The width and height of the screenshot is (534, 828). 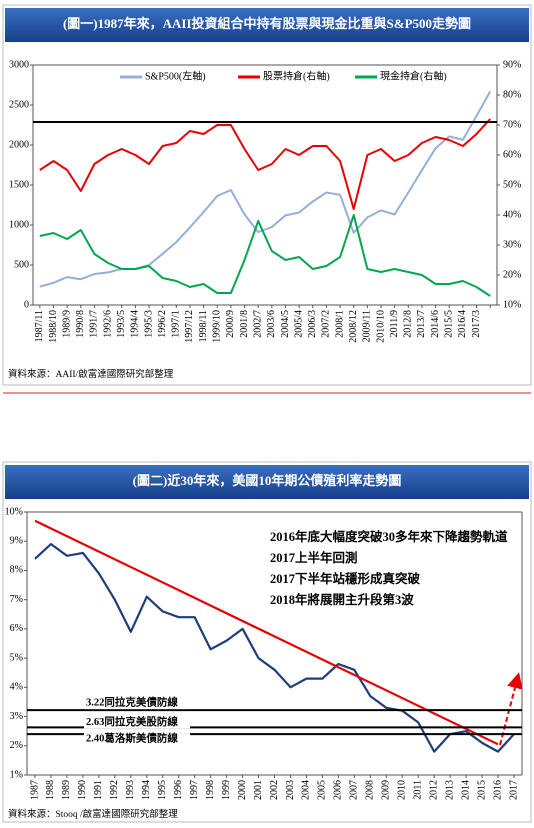 I want to click on legend-label: S&P500(左軸), so click(x=175, y=75).